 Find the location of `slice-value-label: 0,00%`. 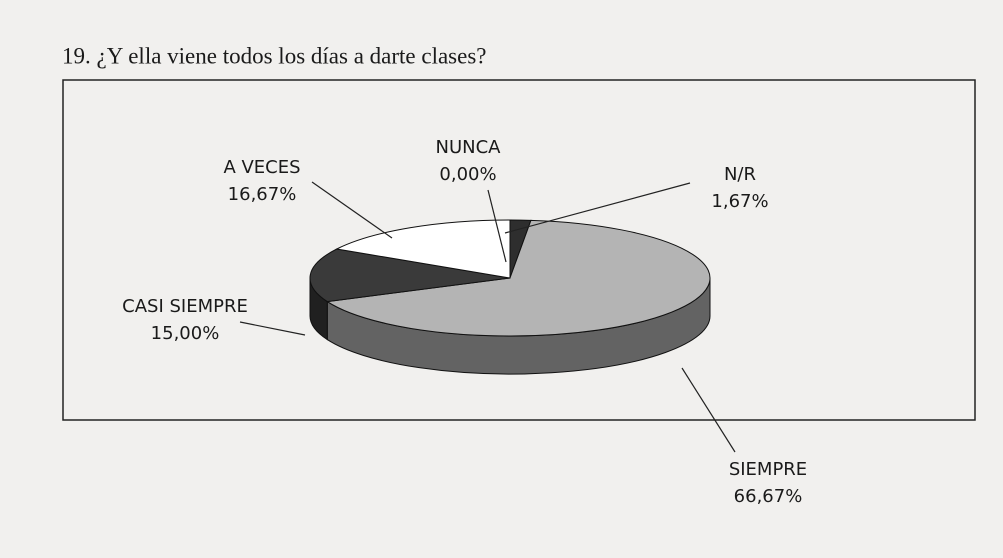

slice-value-label: 0,00% is located at coordinates (467, 174).